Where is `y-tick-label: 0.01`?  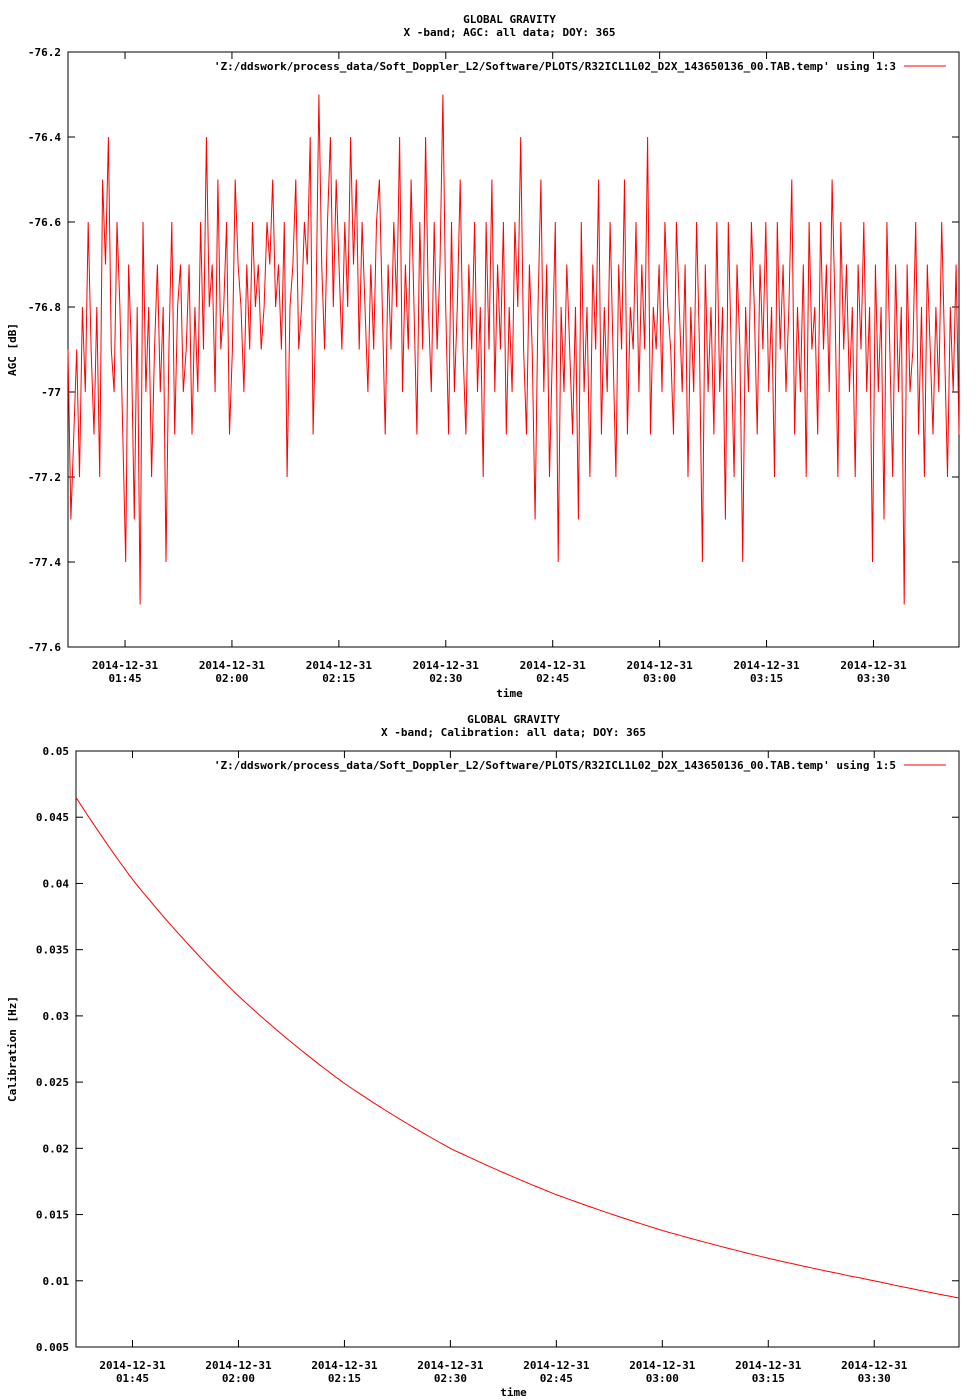
y-tick-label: 0.01 is located at coordinates (56, 1281).